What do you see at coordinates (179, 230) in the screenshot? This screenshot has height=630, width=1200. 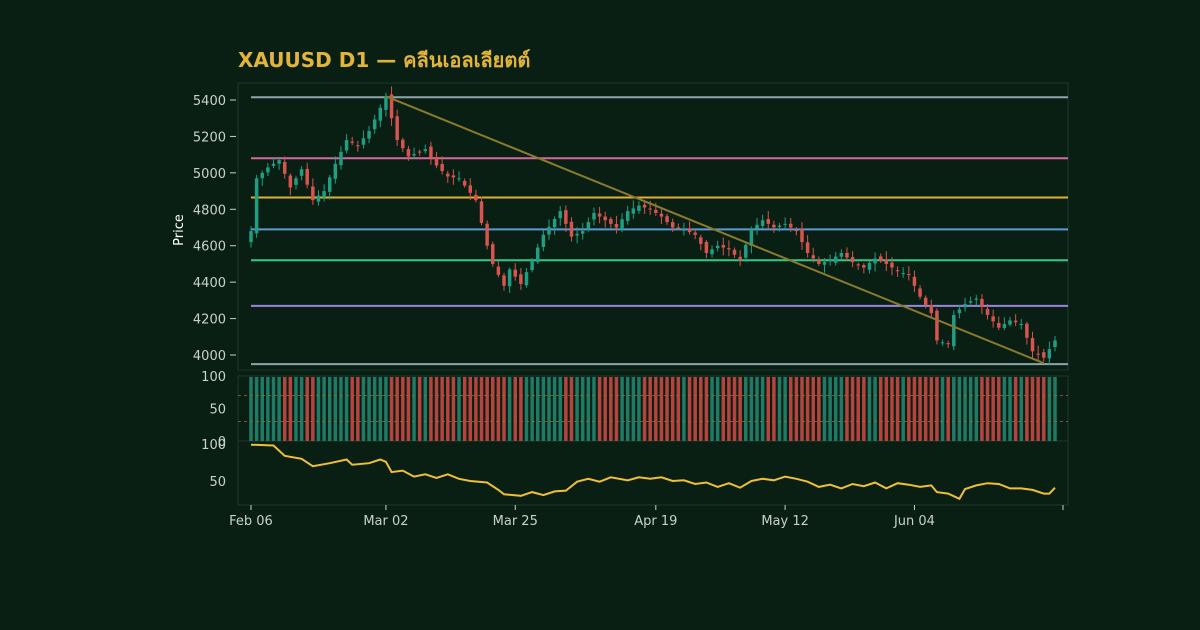 I see `y-axis-title: Price` at bounding box center [179, 230].